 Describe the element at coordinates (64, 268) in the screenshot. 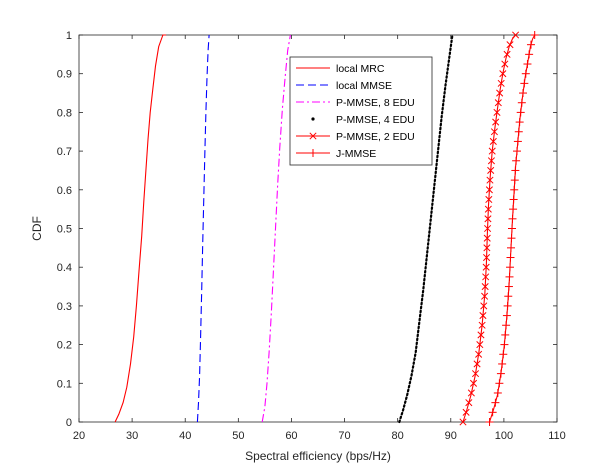

I see `y-tick-label-4: 0.4` at that location.